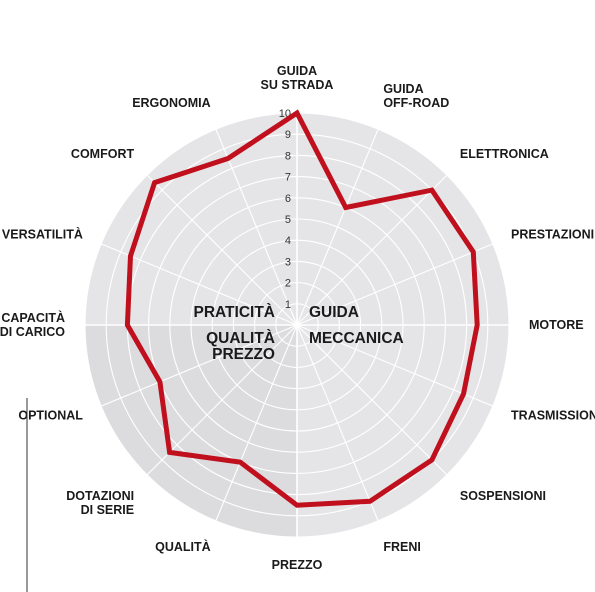  I want to click on axis-label: PREZZO, so click(297, 565).